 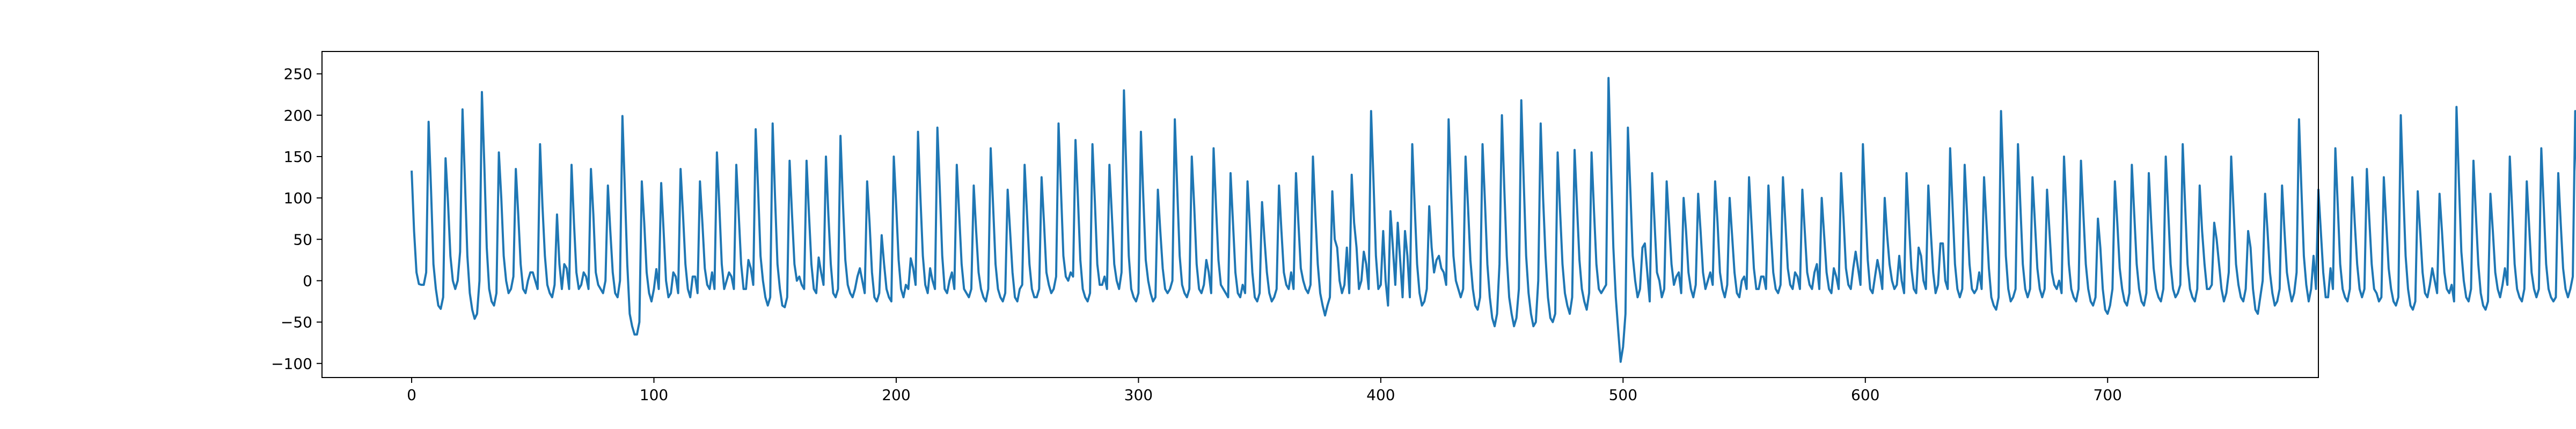 What do you see at coordinates (1380, 395) in the screenshot?
I see `x-tick-label: 400` at bounding box center [1380, 395].